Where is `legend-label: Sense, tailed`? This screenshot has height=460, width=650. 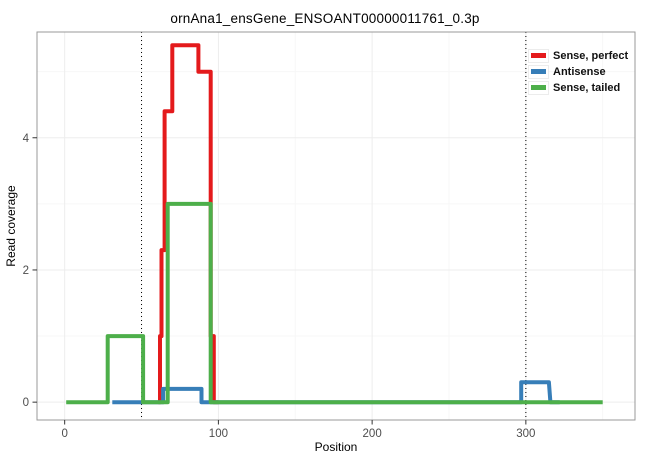
legend-label: Sense, tailed is located at coordinates (587, 87).